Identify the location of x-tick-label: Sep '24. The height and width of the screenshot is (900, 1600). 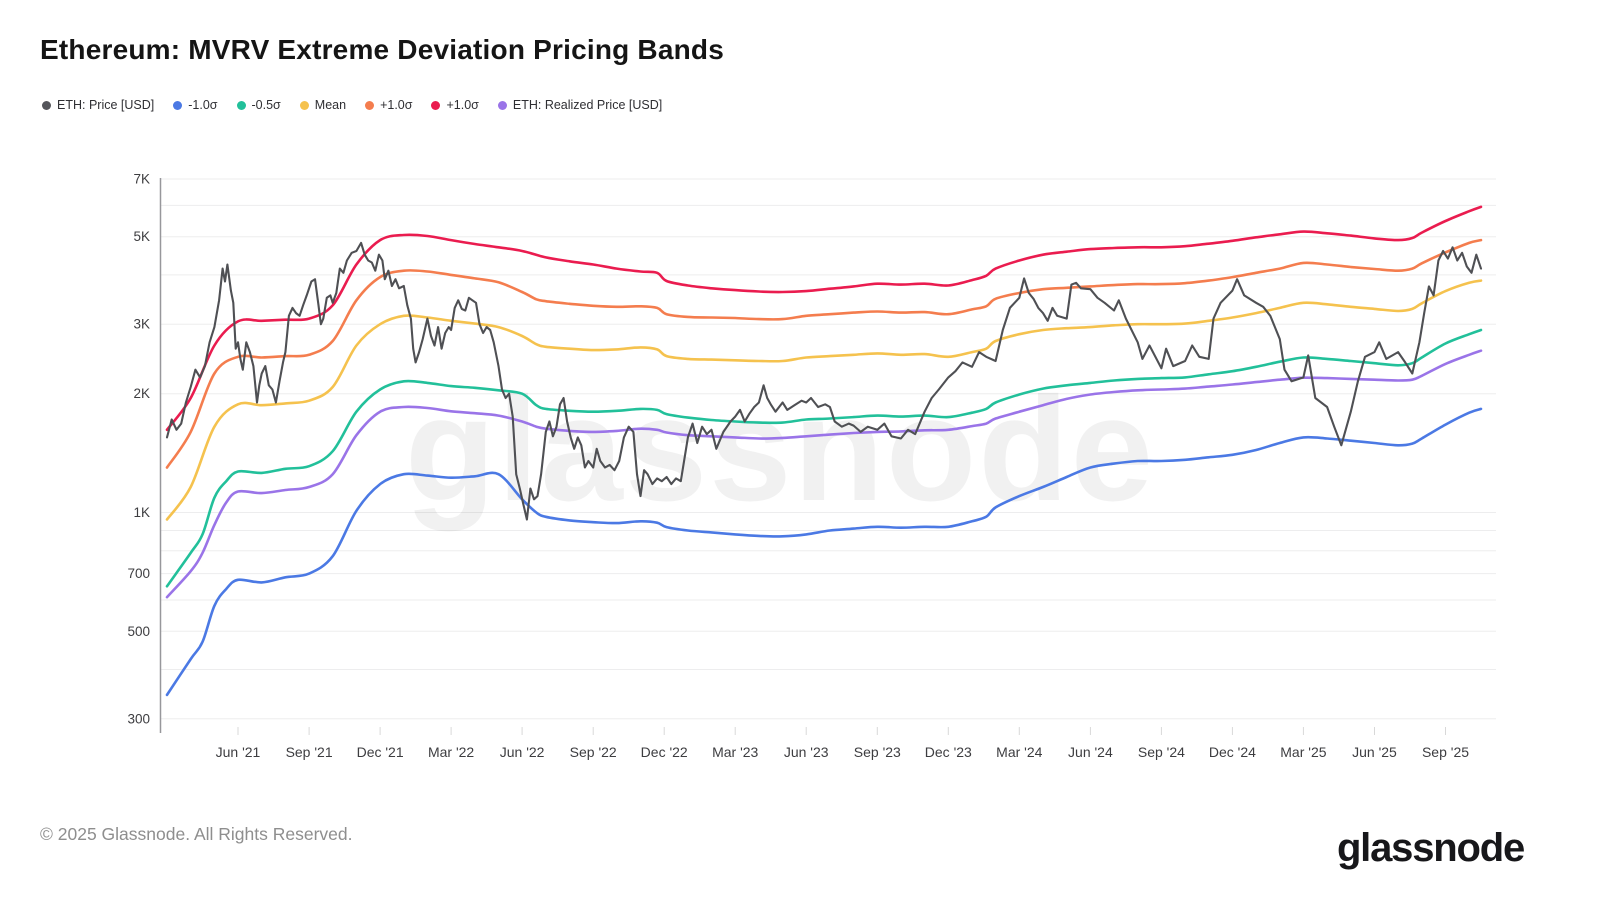
(1161, 752).